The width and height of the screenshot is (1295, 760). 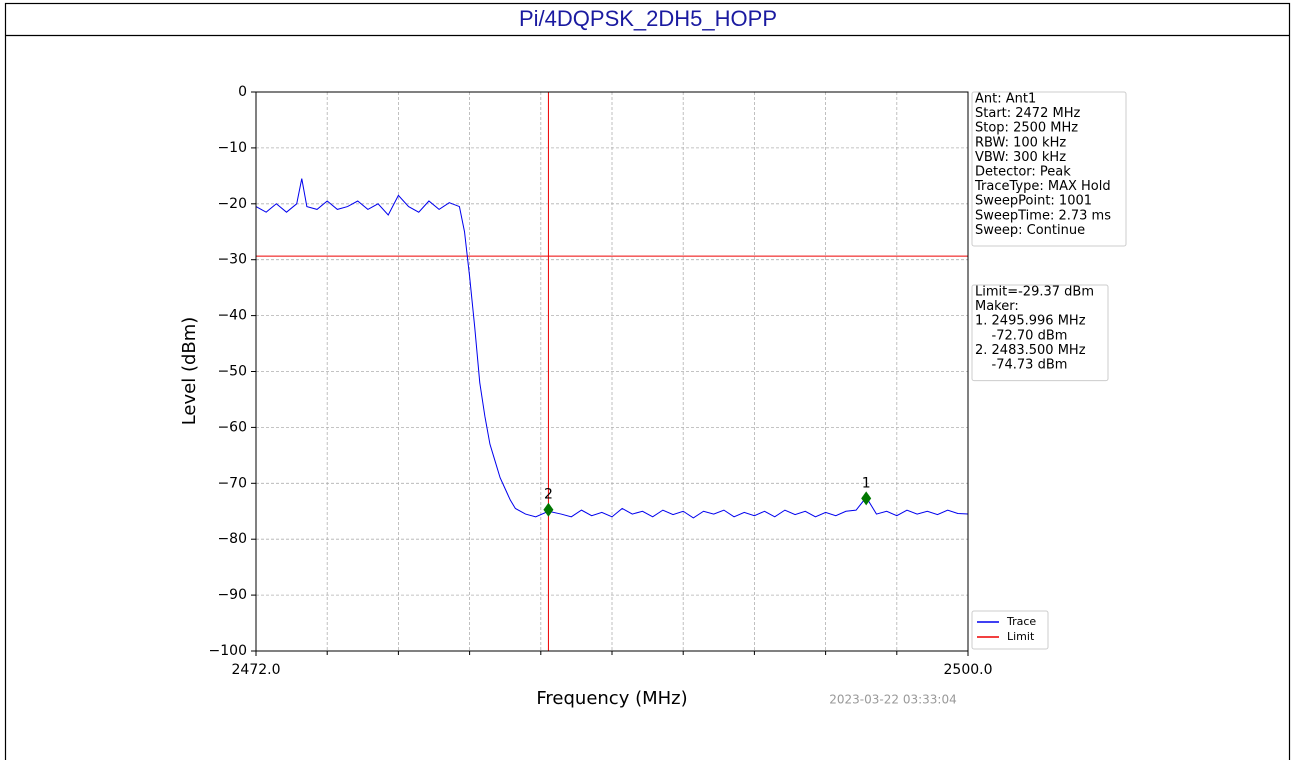 I want to click on limit-line: Limit=-29.37 dBm, so click(x=1034, y=292).